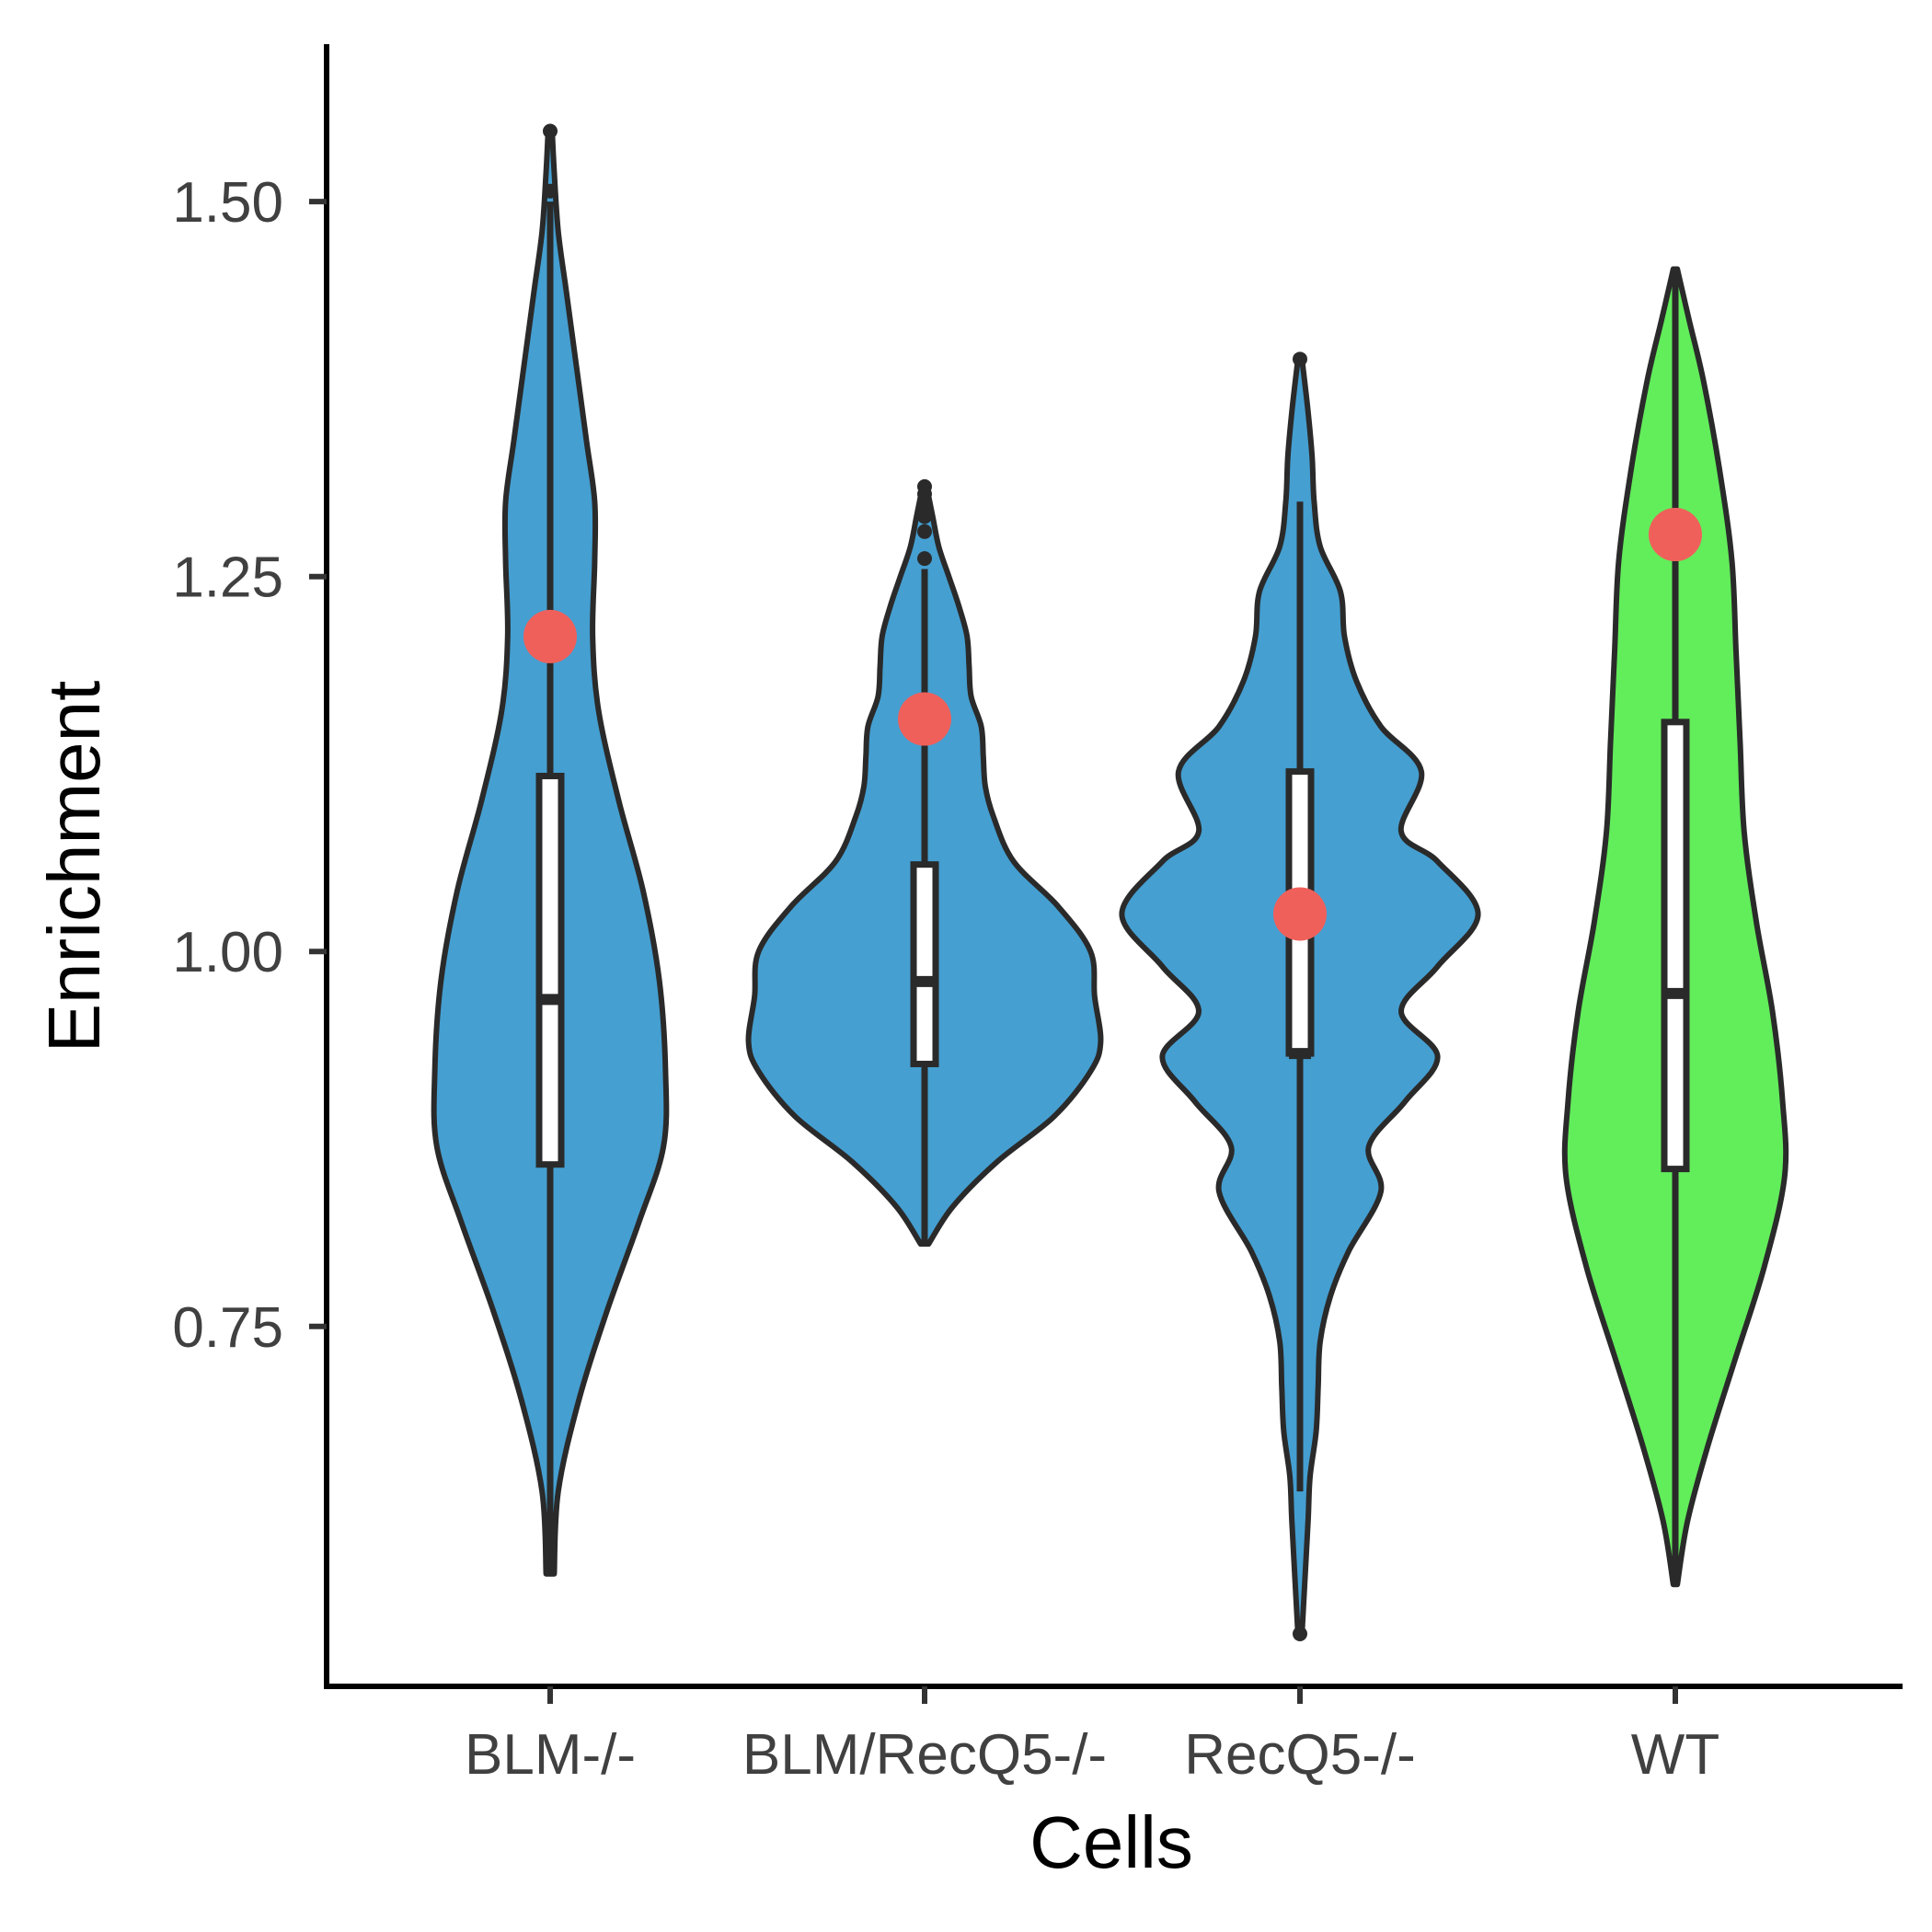  Describe the element at coordinates (1675, 1755) in the screenshot. I see `x-tick-label: WT` at that location.